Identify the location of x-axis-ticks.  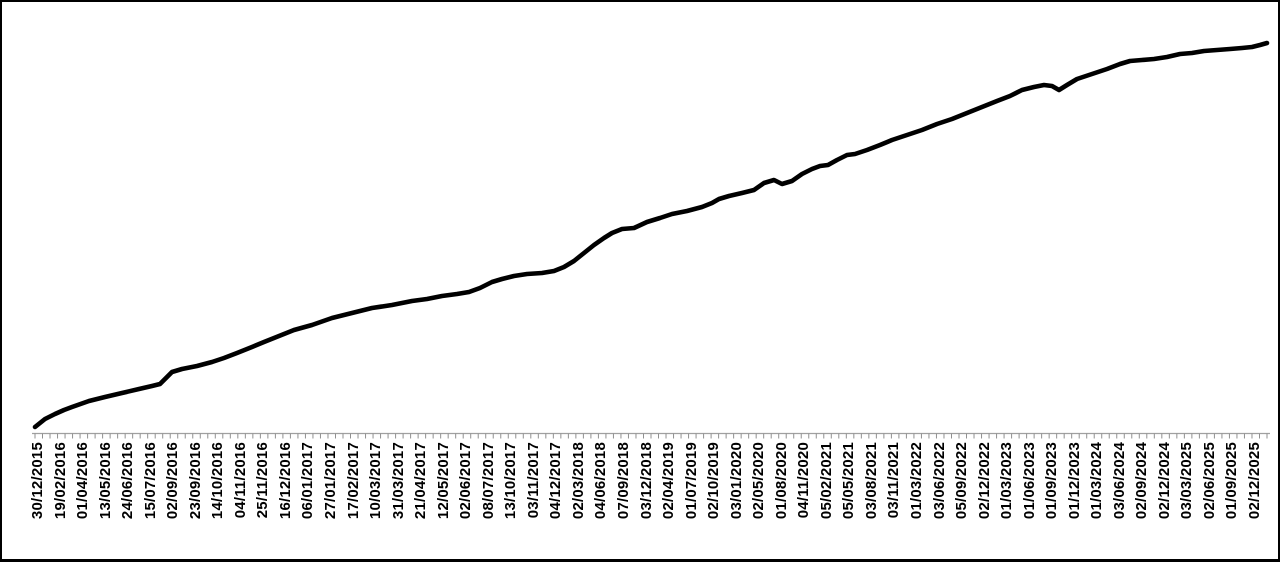
(651, 436).